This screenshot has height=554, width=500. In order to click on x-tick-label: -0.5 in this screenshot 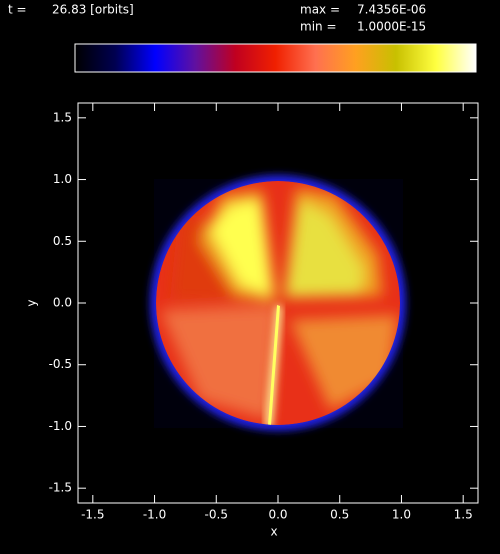, I will do `click(216, 515)`.